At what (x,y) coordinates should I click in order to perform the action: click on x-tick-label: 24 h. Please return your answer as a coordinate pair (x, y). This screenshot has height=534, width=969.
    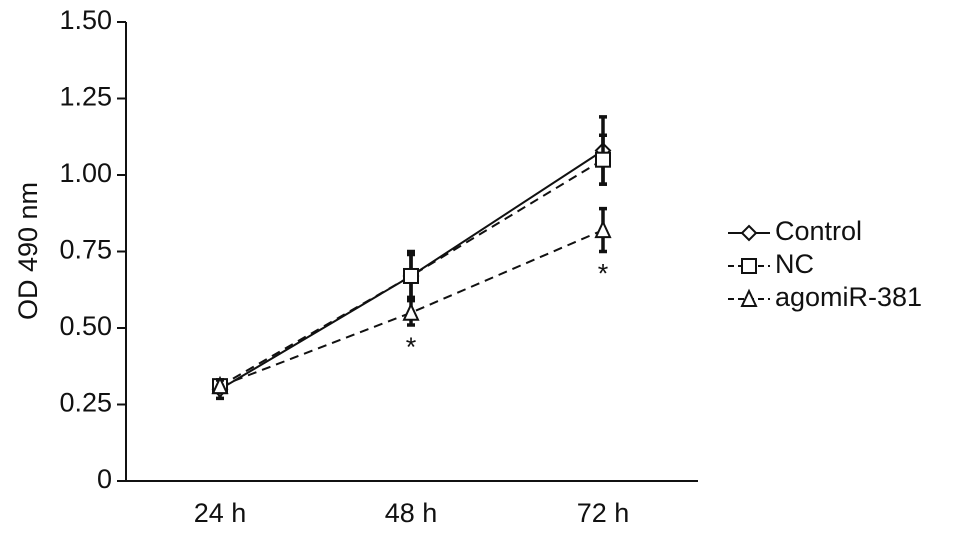
    Looking at the image, I should click on (220, 513).